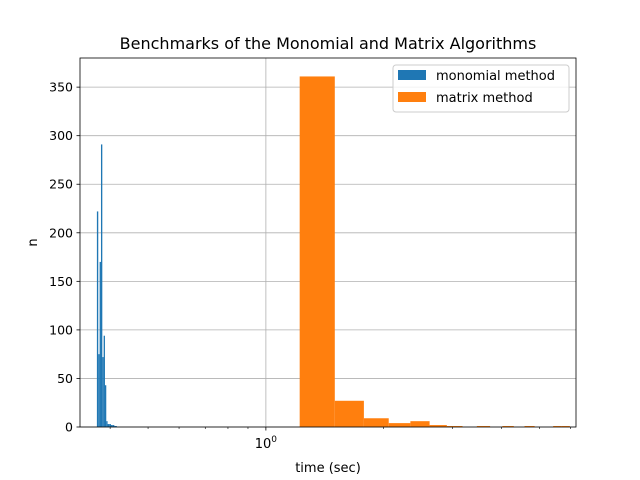 This screenshot has width=640, height=480. I want to click on y-tick-label: 200, so click(61, 232).